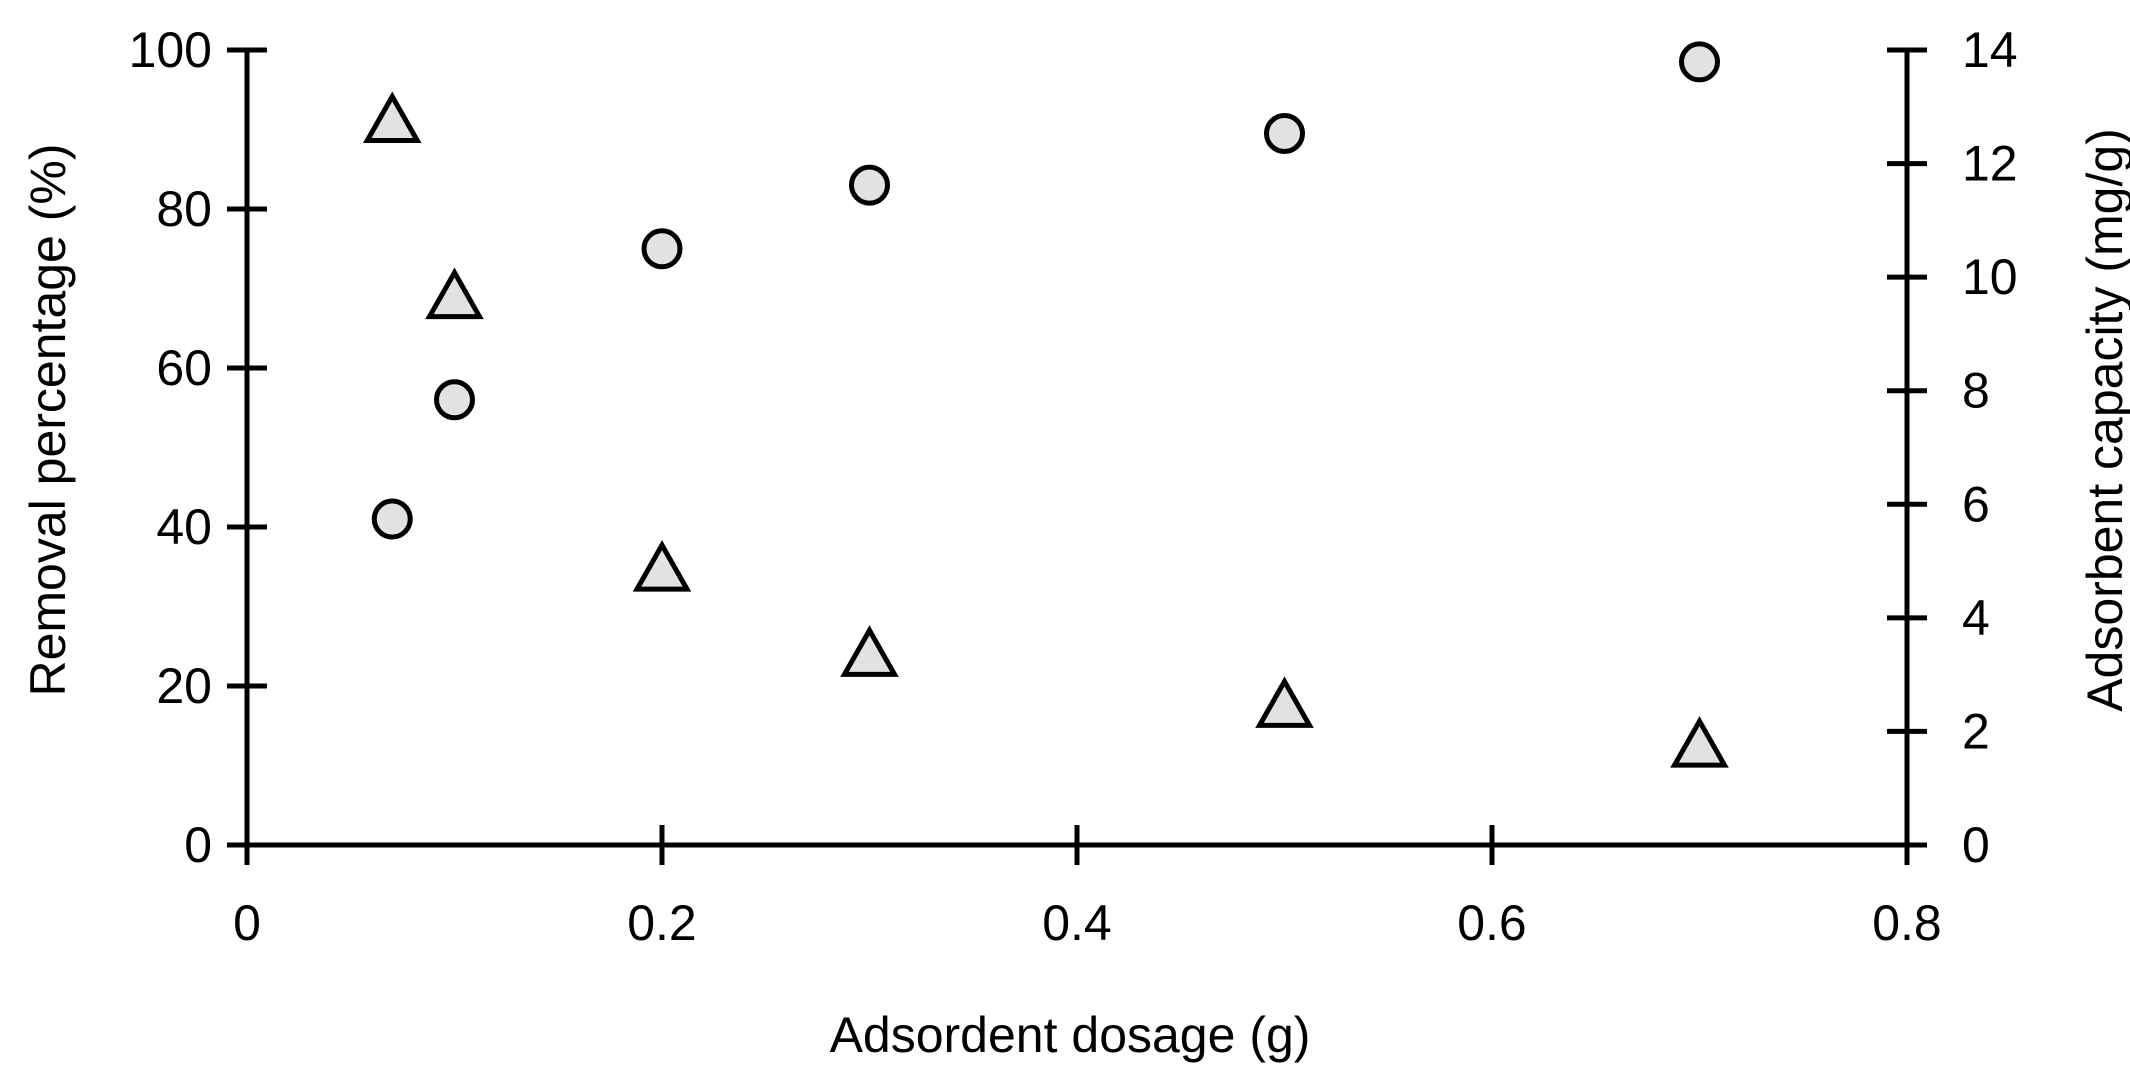 The width and height of the screenshot is (2130, 1070). Describe the element at coordinates (662, 923) in the screenshot. I see `x-tick-label: 0.2` at that location.